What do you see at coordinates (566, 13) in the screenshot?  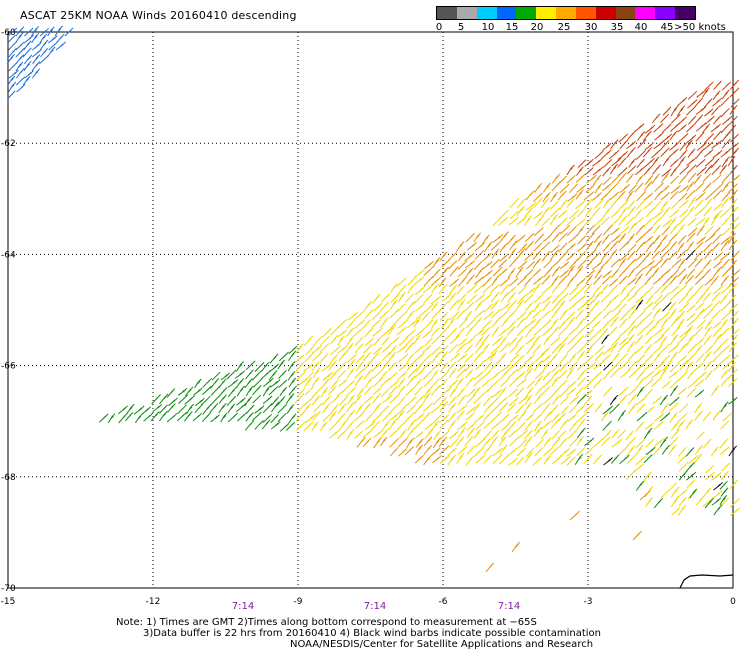 I see `legend-swatch` at bounding box center [566, 13].